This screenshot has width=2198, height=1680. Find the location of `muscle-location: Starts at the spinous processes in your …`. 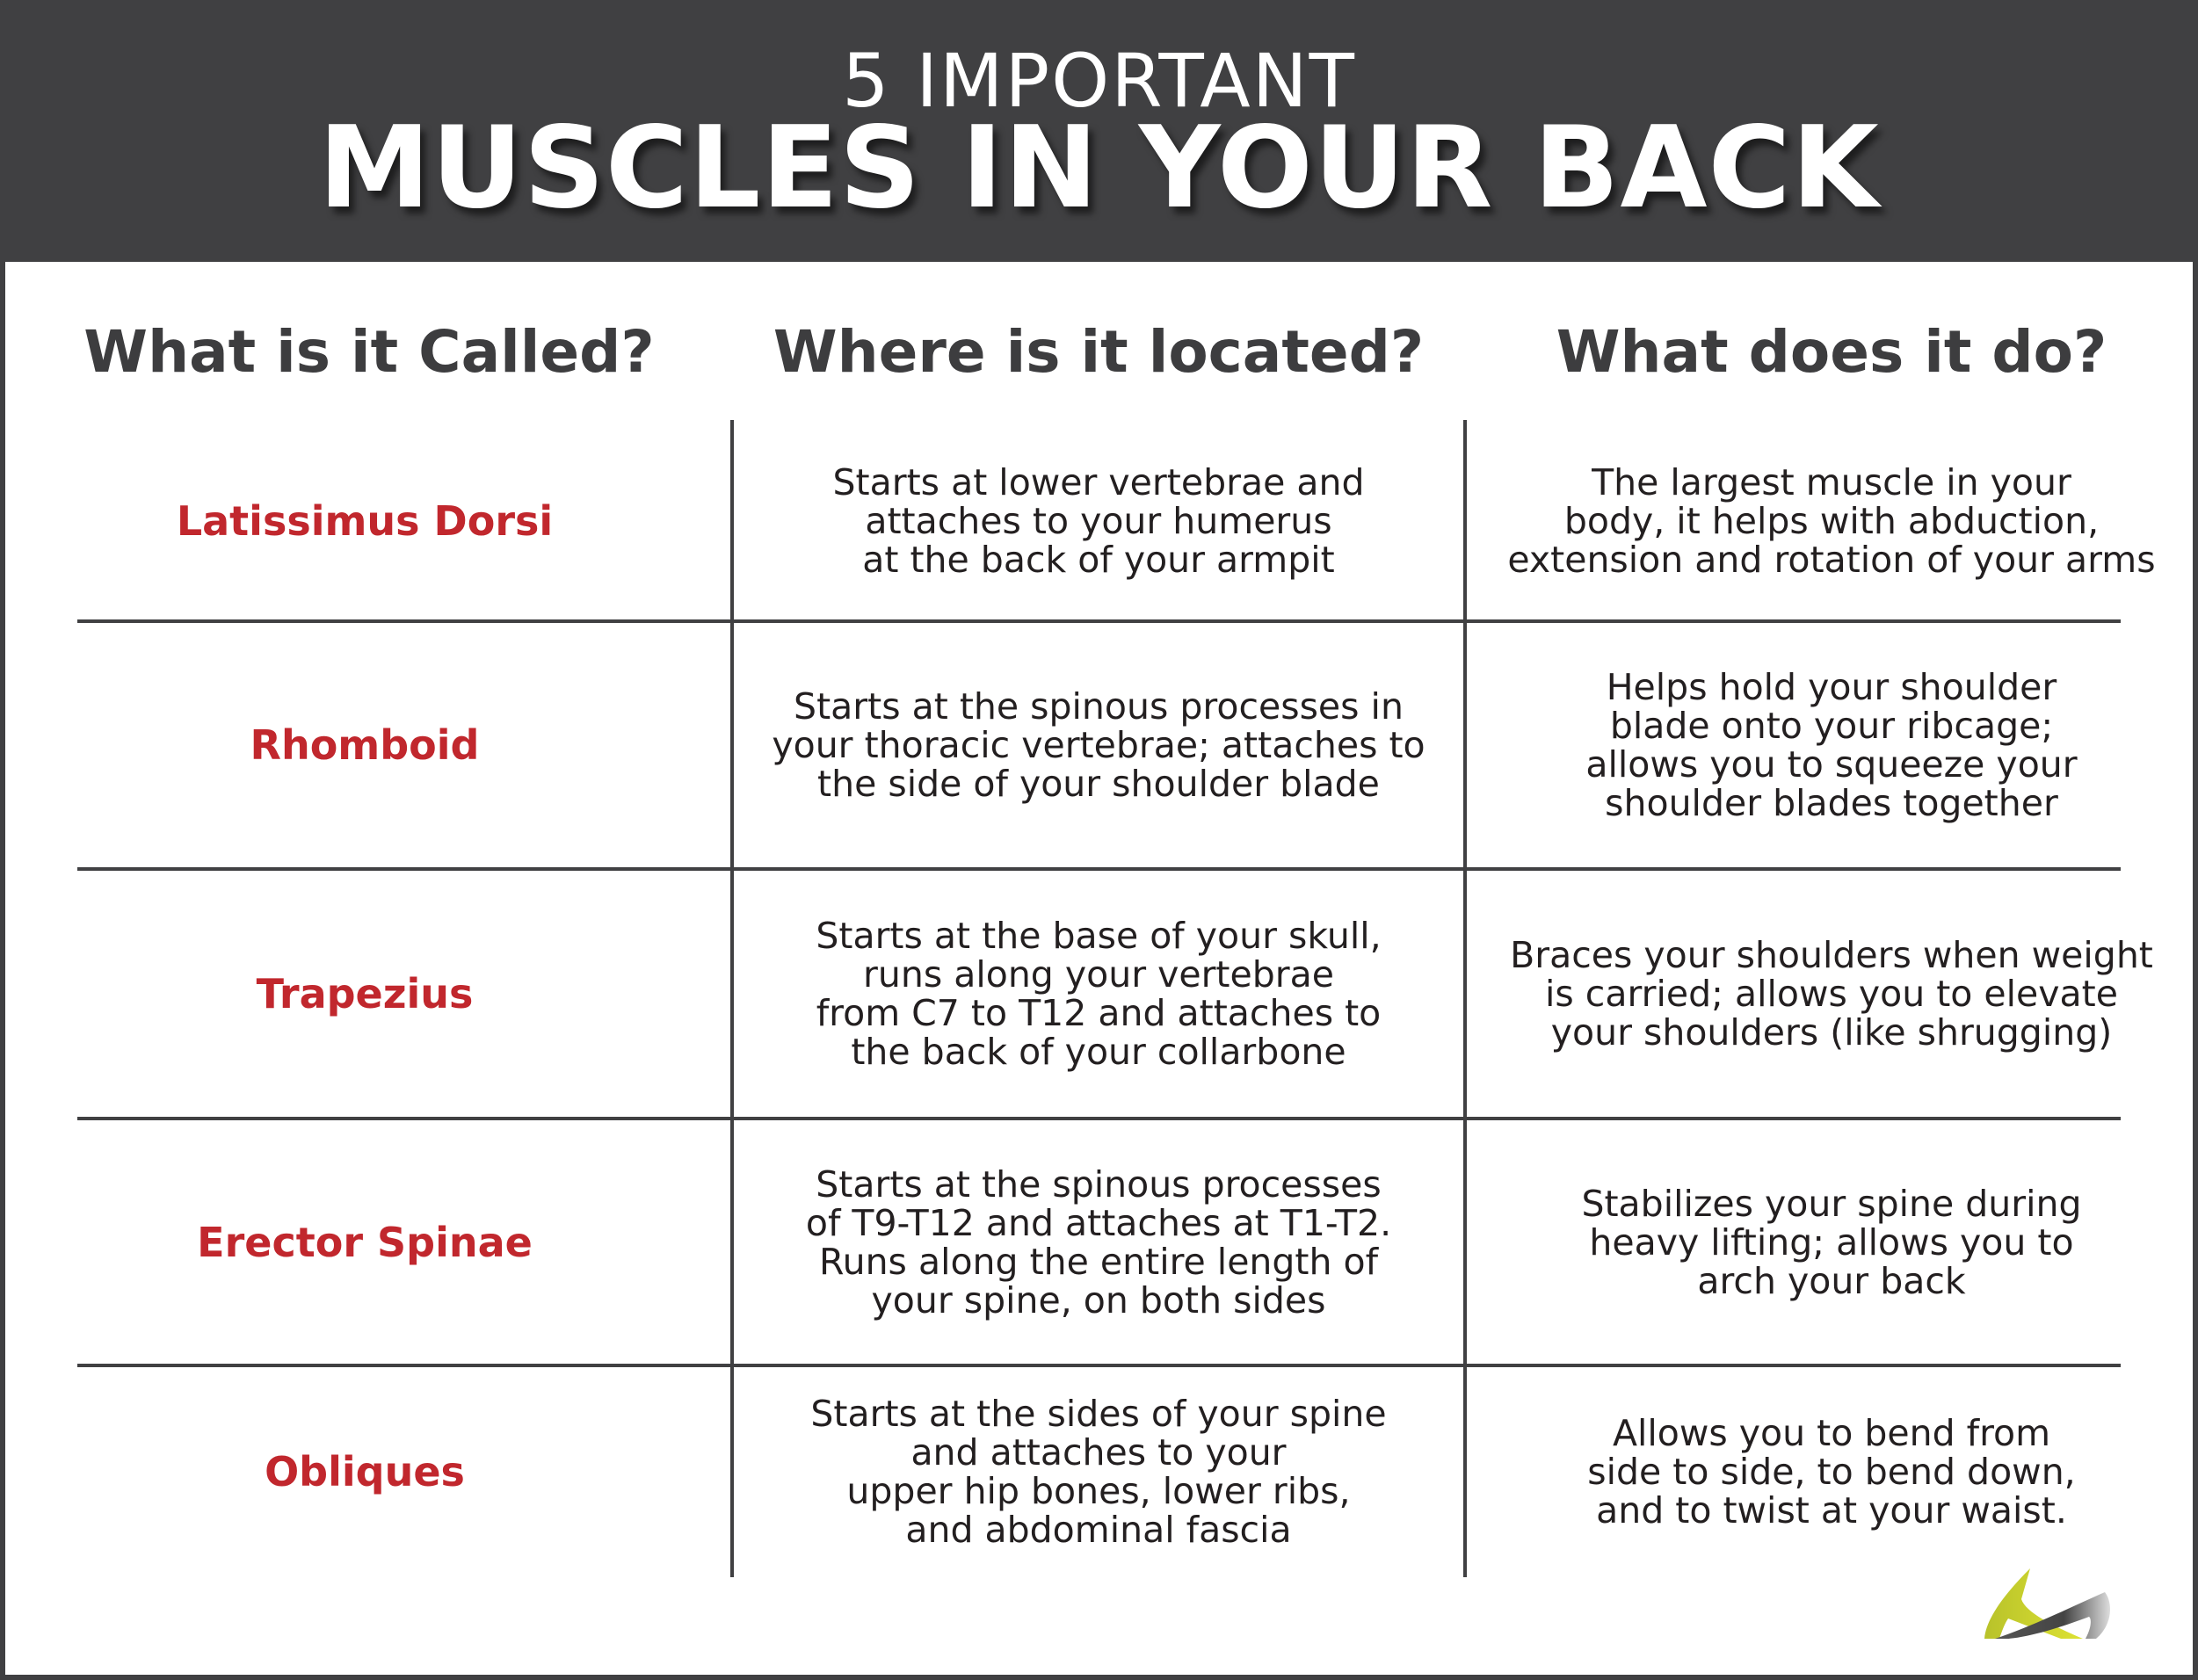

muscle-location: Starts at the spinous processes in your … is located at coordinates (1098, 745).